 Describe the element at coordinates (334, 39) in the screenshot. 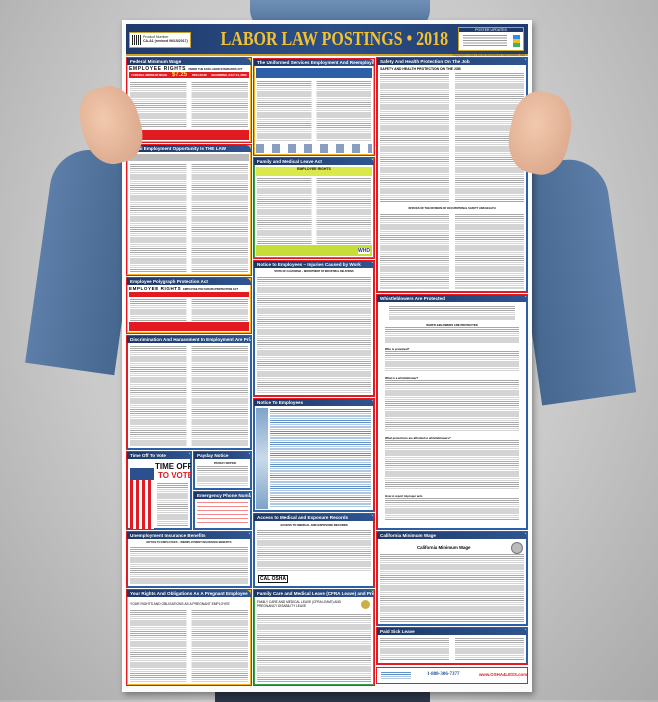

I see `poster-title: LABOR LAW POSTINGS • 2018` at that location.